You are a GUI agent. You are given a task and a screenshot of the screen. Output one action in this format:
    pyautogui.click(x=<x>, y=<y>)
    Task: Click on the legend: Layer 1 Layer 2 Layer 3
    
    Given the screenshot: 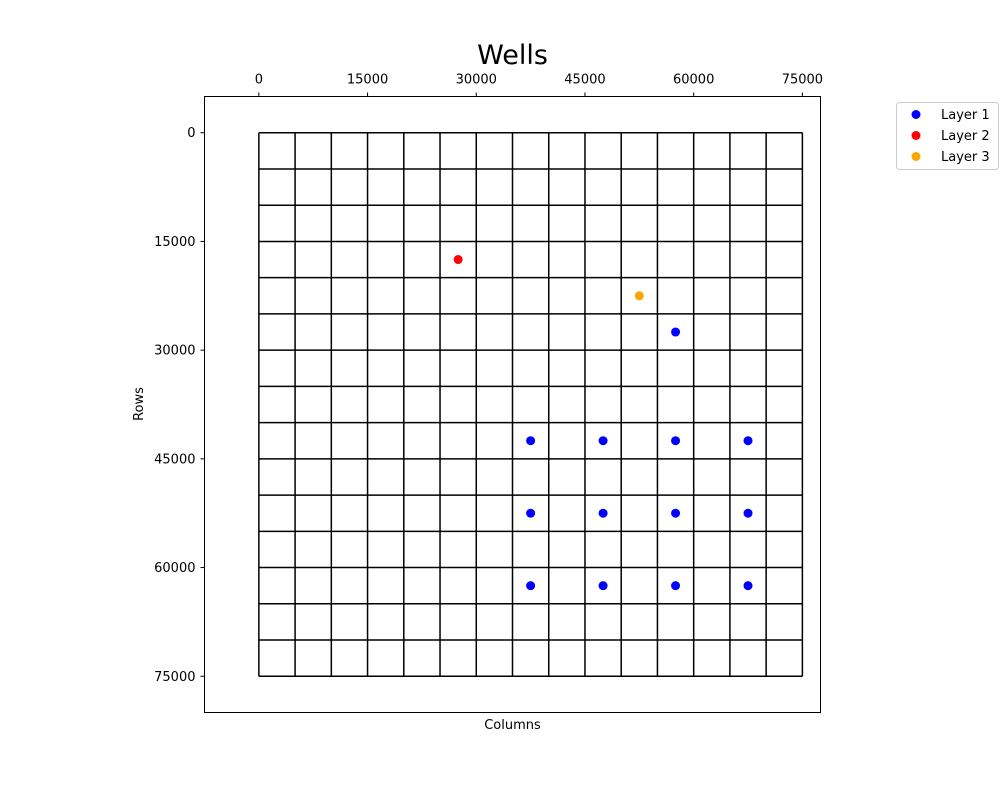 What is the action you would take?
    pyautogui.click(x=947, y=136)
    